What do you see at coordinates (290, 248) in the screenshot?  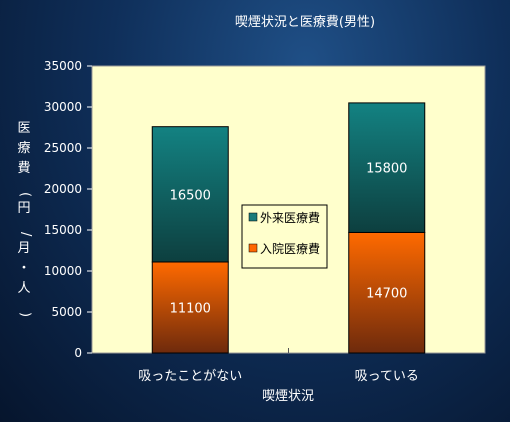 I see `legend-label: 入院医療費` at bounding box center [290, 248].